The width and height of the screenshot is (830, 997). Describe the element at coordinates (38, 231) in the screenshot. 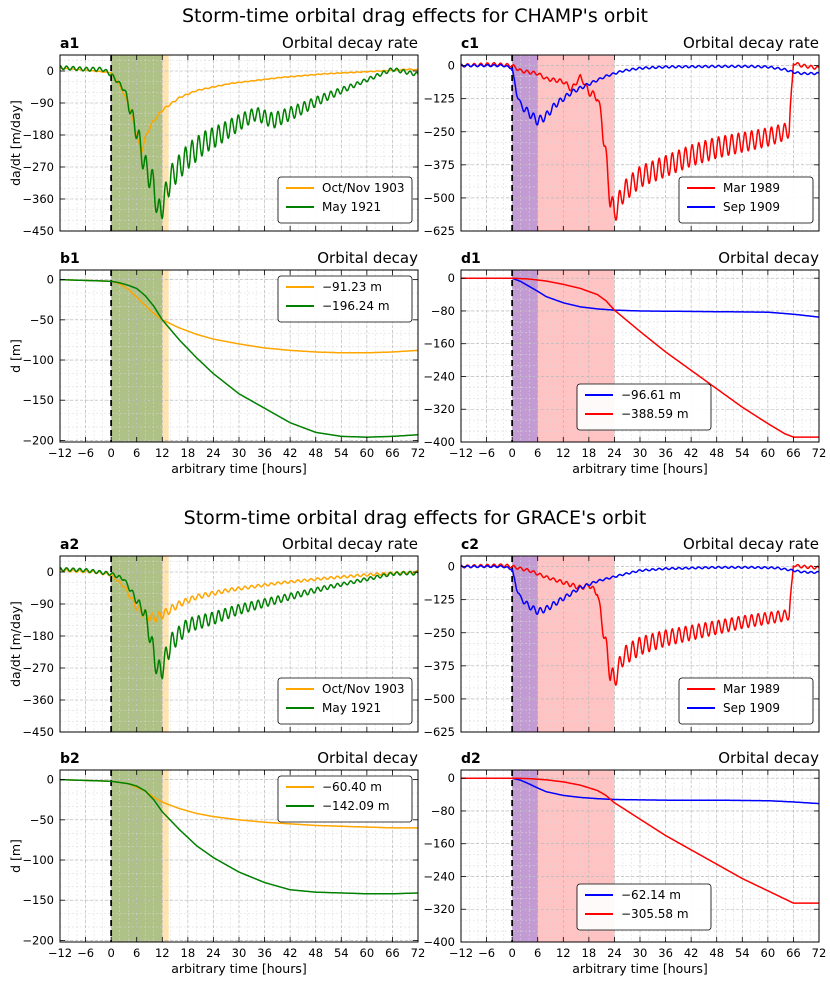

I see `y-tick-label: −450` at that location.